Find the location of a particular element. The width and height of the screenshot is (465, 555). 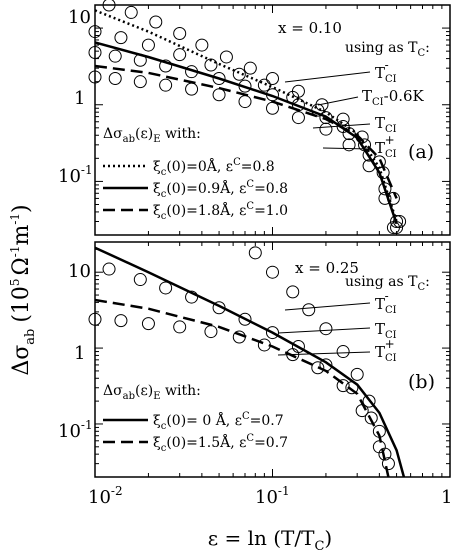

panel-a-using-label: using as TC: is located at coordinates (387, 49).